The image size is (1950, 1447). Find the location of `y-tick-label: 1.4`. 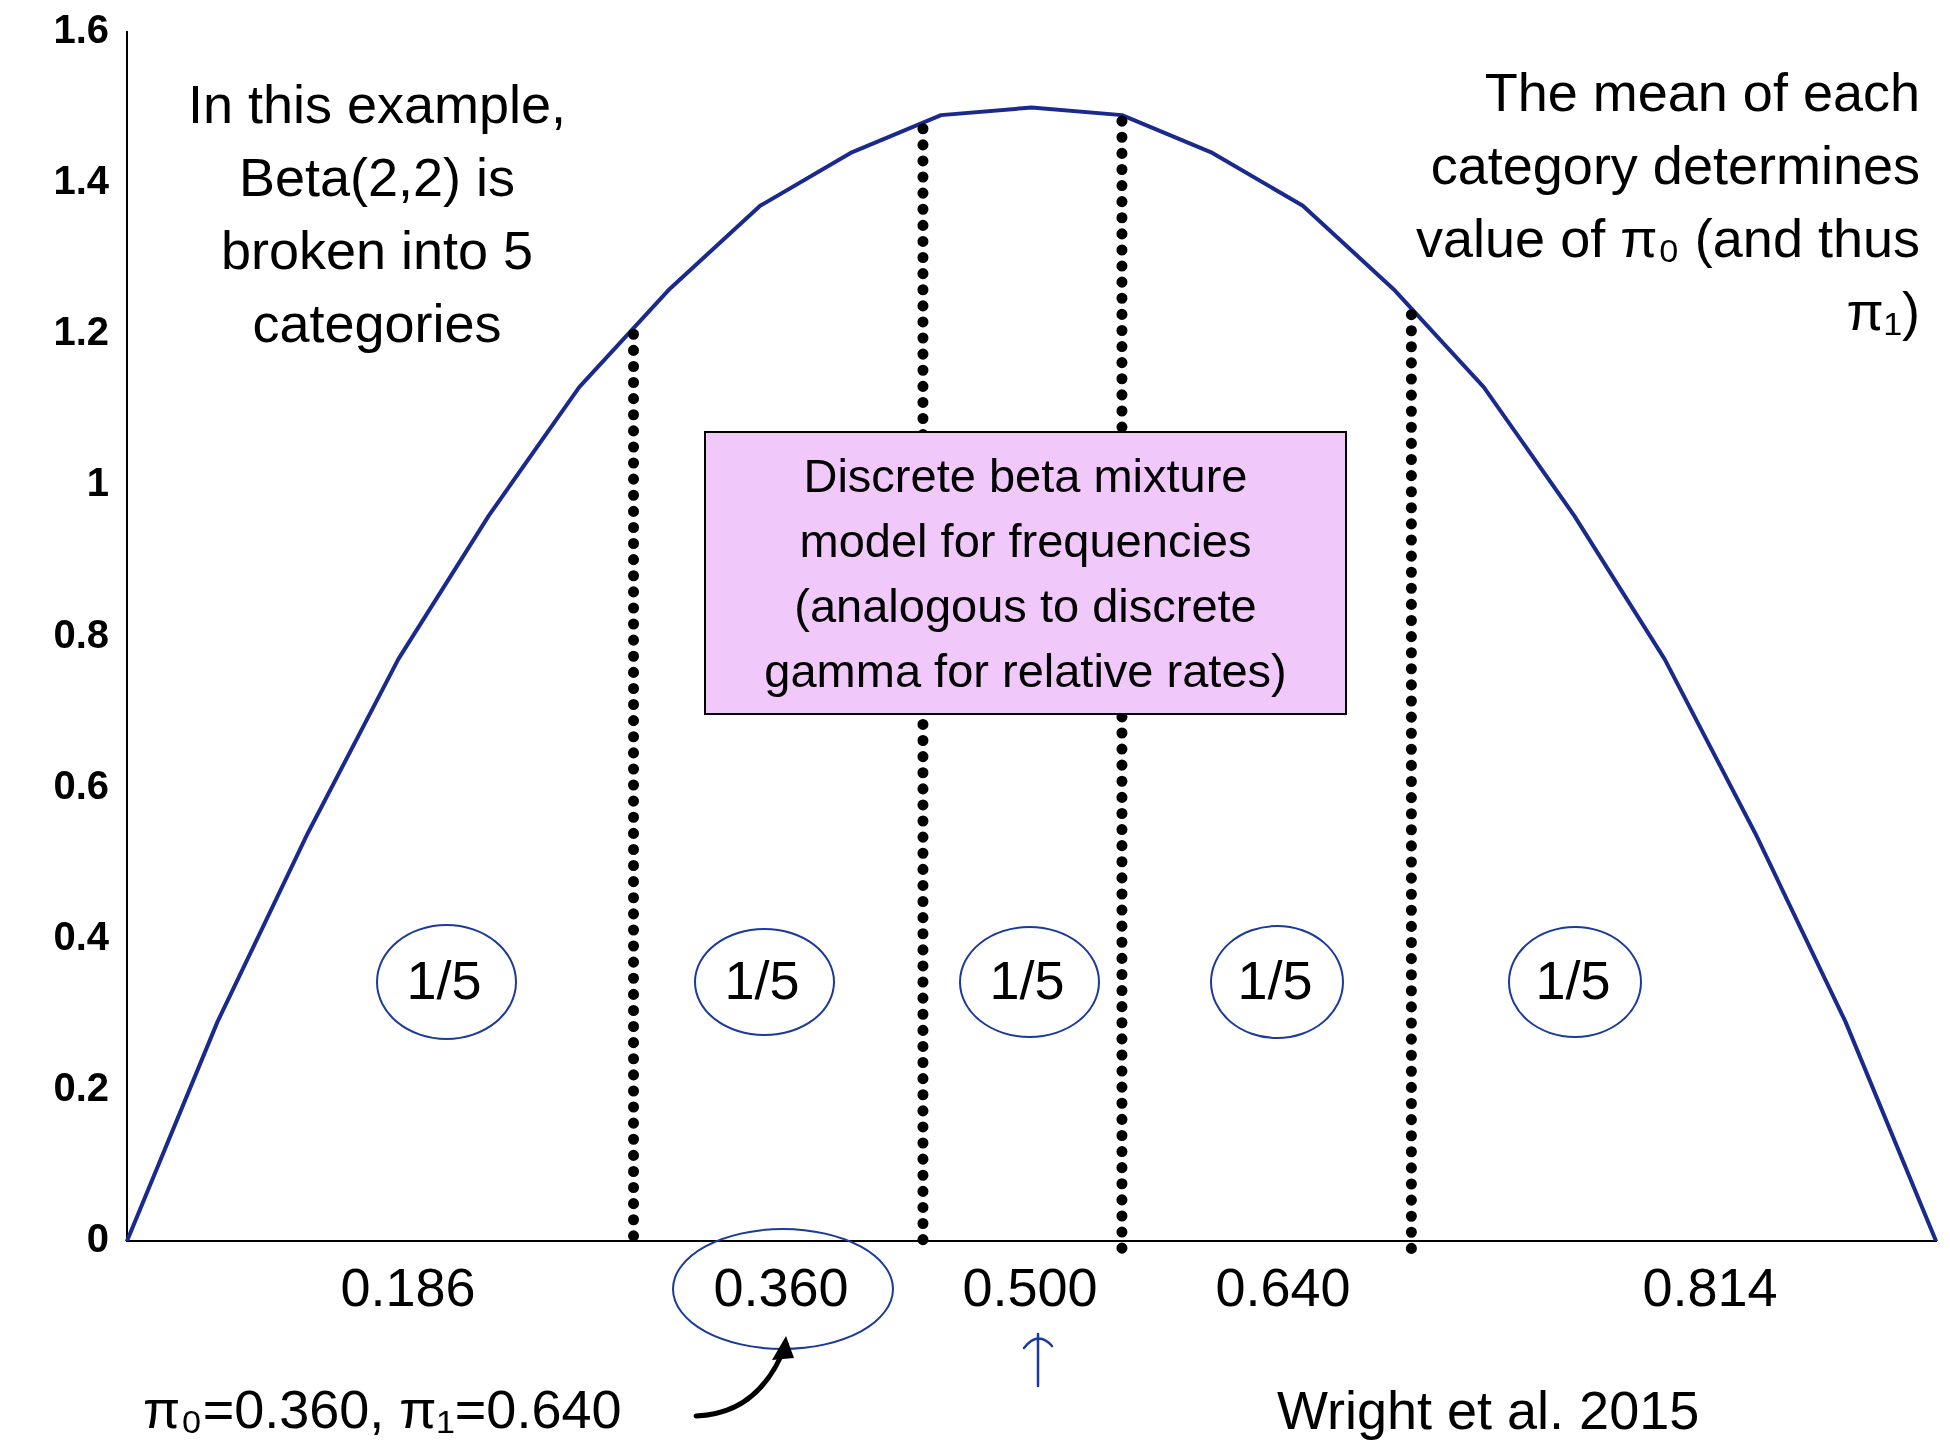

y-tick-label: 1.4 is located at coordinates (81, 180).